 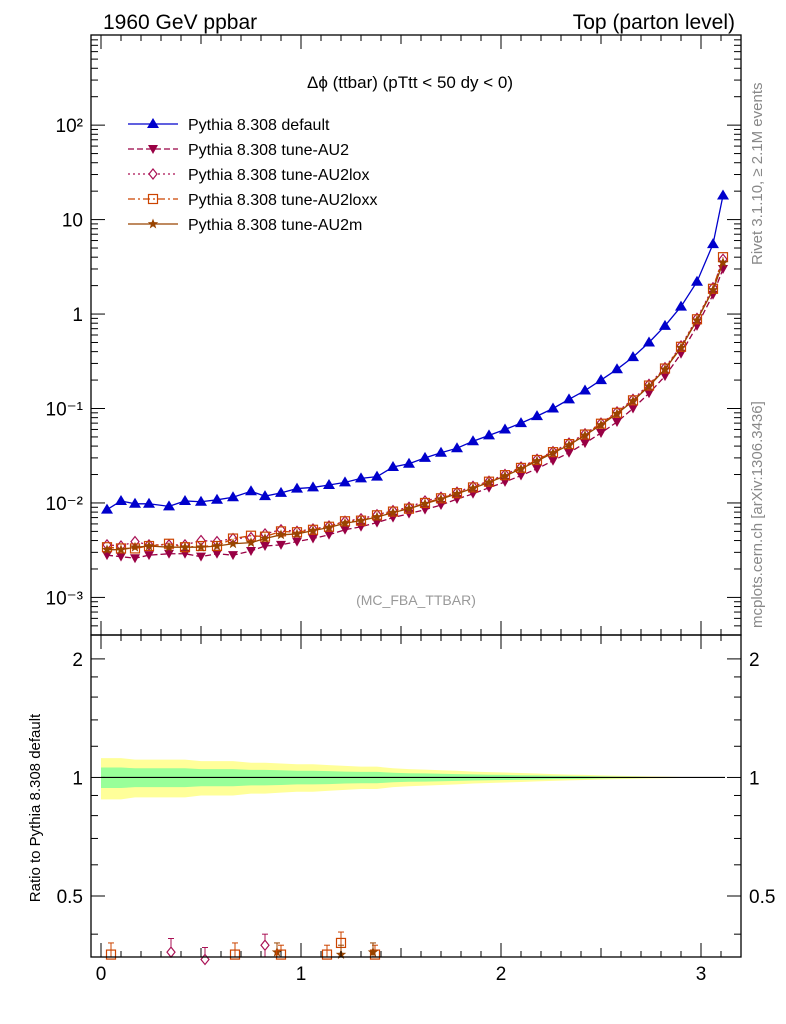 What do you see at coordinates (101, 974) in the screenshot?
I see `x-tick-label: 0` at bounding box center [101, 974].